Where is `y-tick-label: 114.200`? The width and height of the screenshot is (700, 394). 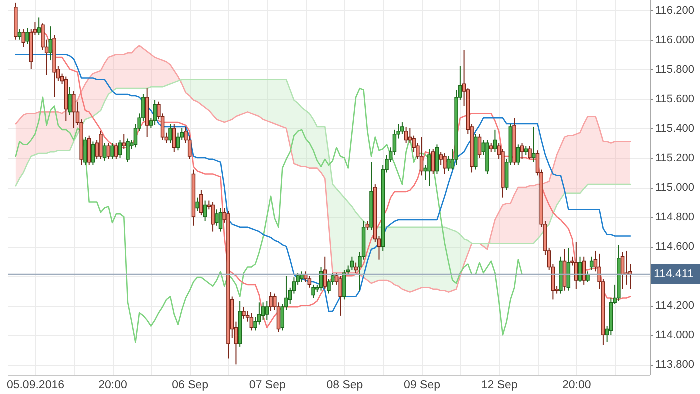
y-tick-label: 114.200 is located at coordinates (675, 306).